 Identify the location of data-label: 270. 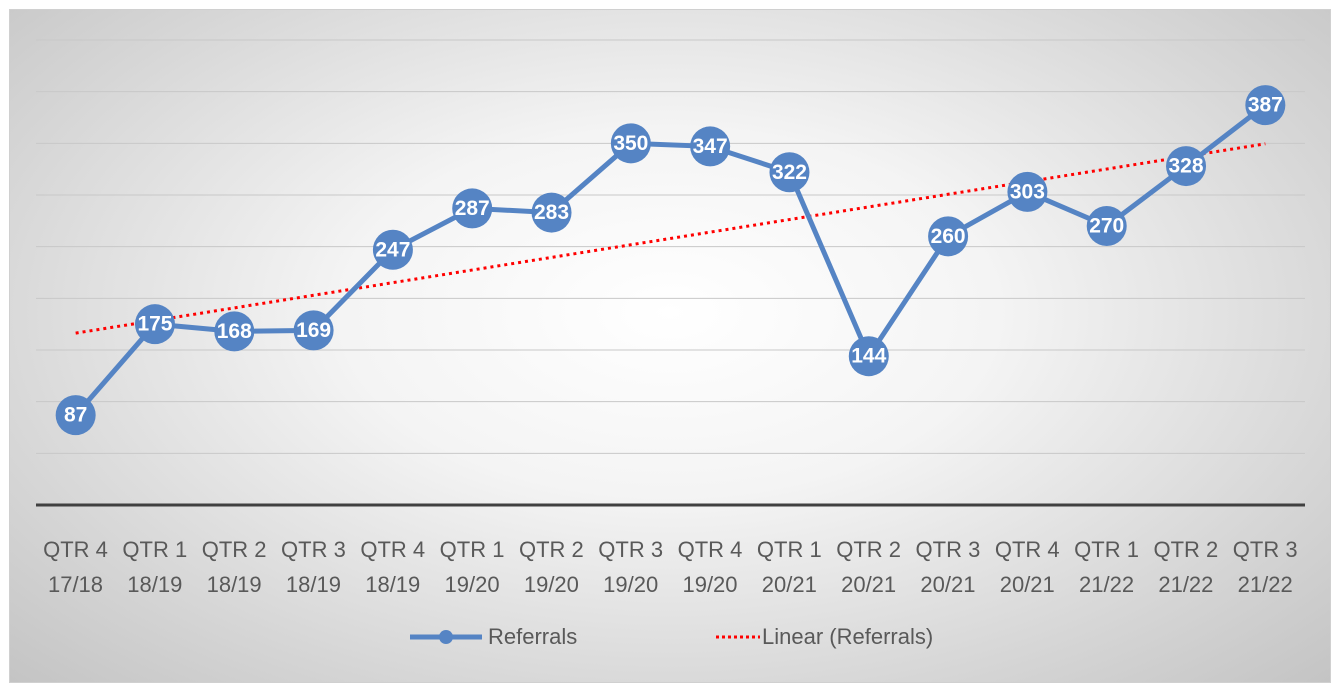
(1106, 226).